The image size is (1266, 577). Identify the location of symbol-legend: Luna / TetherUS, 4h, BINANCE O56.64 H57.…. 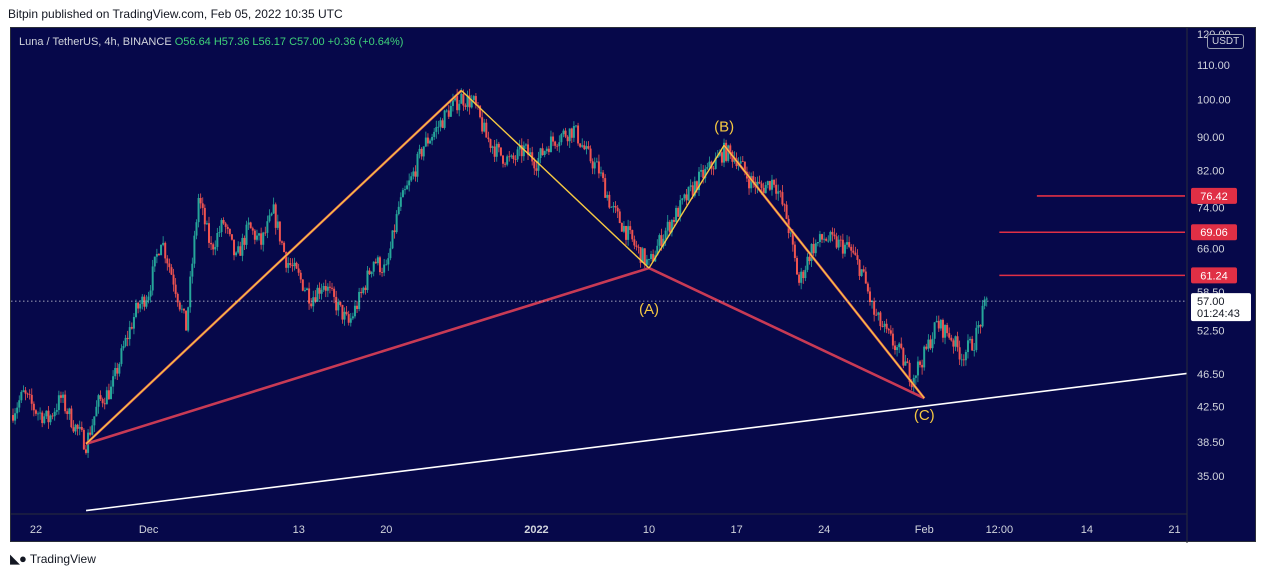
(211, 42).